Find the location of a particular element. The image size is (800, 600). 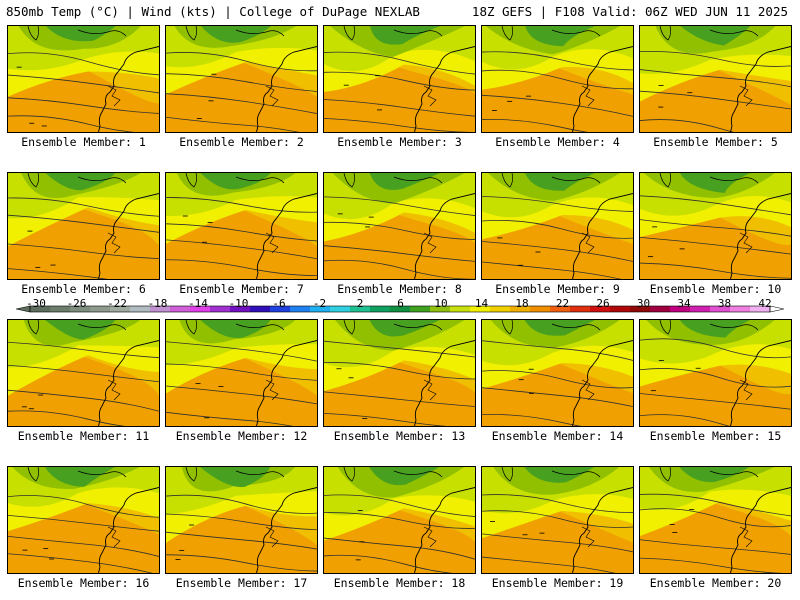

ensemble-member-label: Ensemble Member: 5 is located at coordinates (715, 142).